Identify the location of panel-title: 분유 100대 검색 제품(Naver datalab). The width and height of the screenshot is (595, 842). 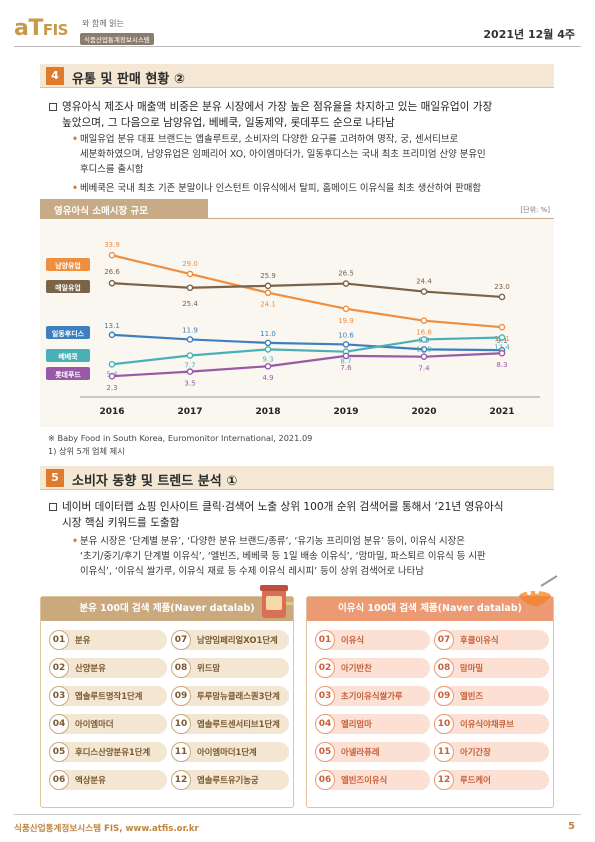
(167, 609).